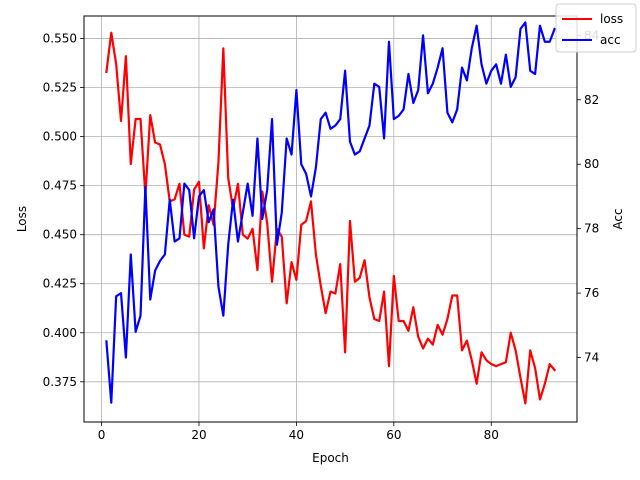 This screenshot has height=480, width=640. Describe the element at coordinates (60, 333) in the screenshot. I see `y-left-tick-label: 0.400` at that location.